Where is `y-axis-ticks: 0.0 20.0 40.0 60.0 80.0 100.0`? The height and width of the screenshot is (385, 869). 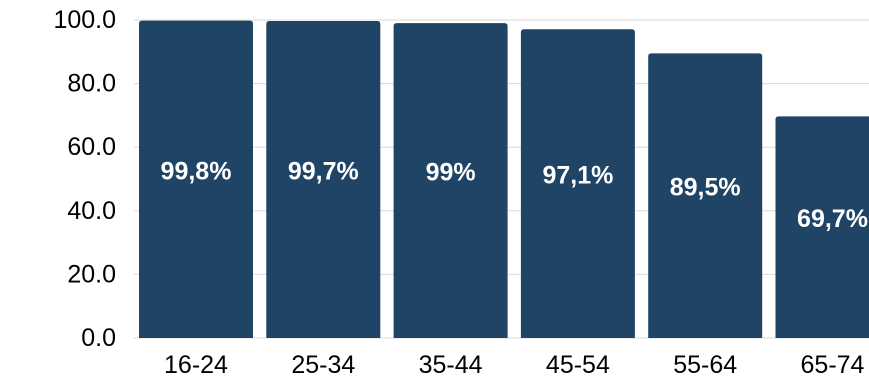
y-axis-ticks: 0.0 20.0 40.0 60.0 80.0 100.0 is located at coordinates (84, 179).